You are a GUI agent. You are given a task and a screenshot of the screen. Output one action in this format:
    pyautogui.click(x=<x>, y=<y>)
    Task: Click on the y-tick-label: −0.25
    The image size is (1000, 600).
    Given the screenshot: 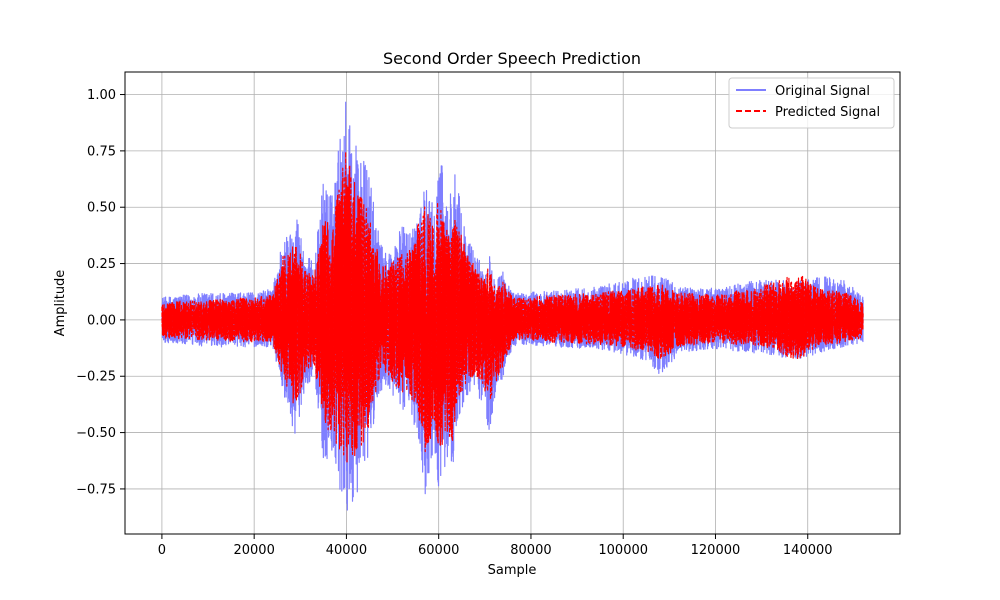 What is the action you would take?
    pyautogui.click(x=96, y=377)
    